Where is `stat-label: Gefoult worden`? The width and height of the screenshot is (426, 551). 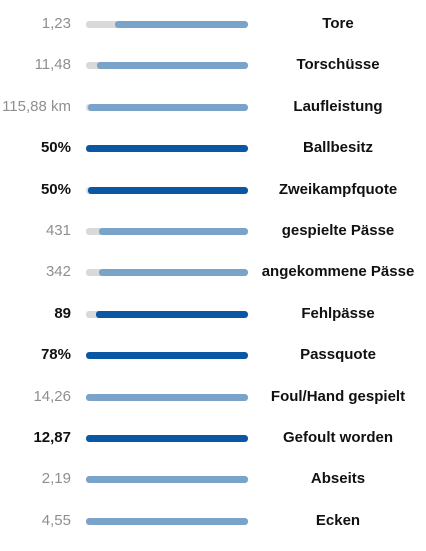
stat-label: Gefoult worden is located at coordinates (338, 437).